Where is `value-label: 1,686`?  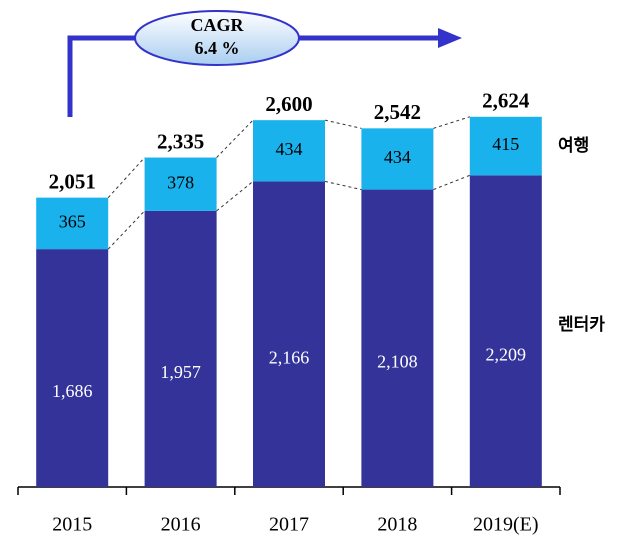 value-label: 1,686 is located at coordinates (72, 391).